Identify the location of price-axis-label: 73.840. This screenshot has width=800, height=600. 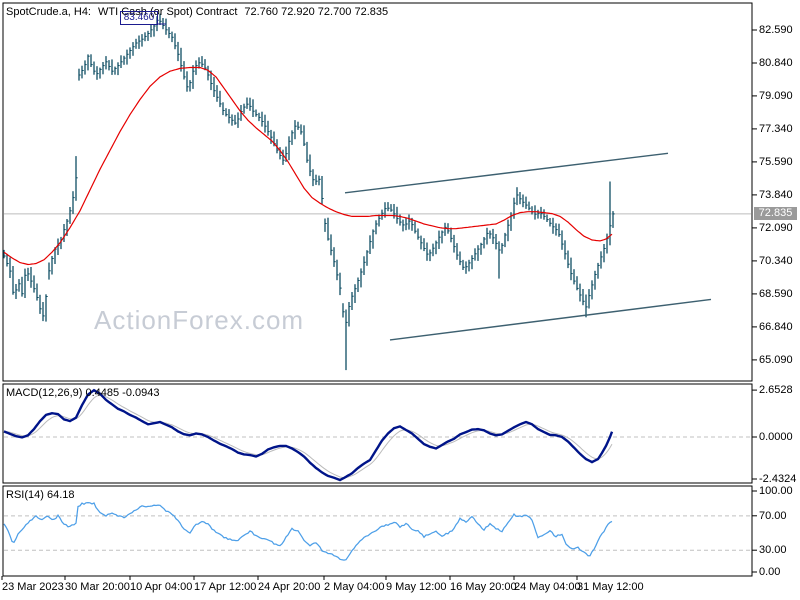
(776, 195).